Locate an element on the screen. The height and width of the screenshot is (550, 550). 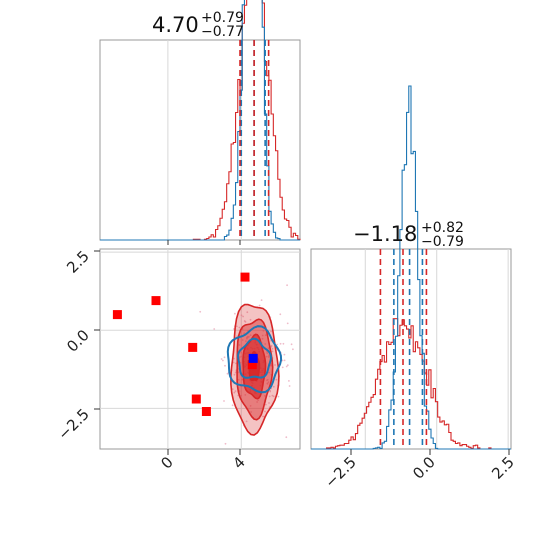
histogram-tr-red is located at coordinates (411, 384).